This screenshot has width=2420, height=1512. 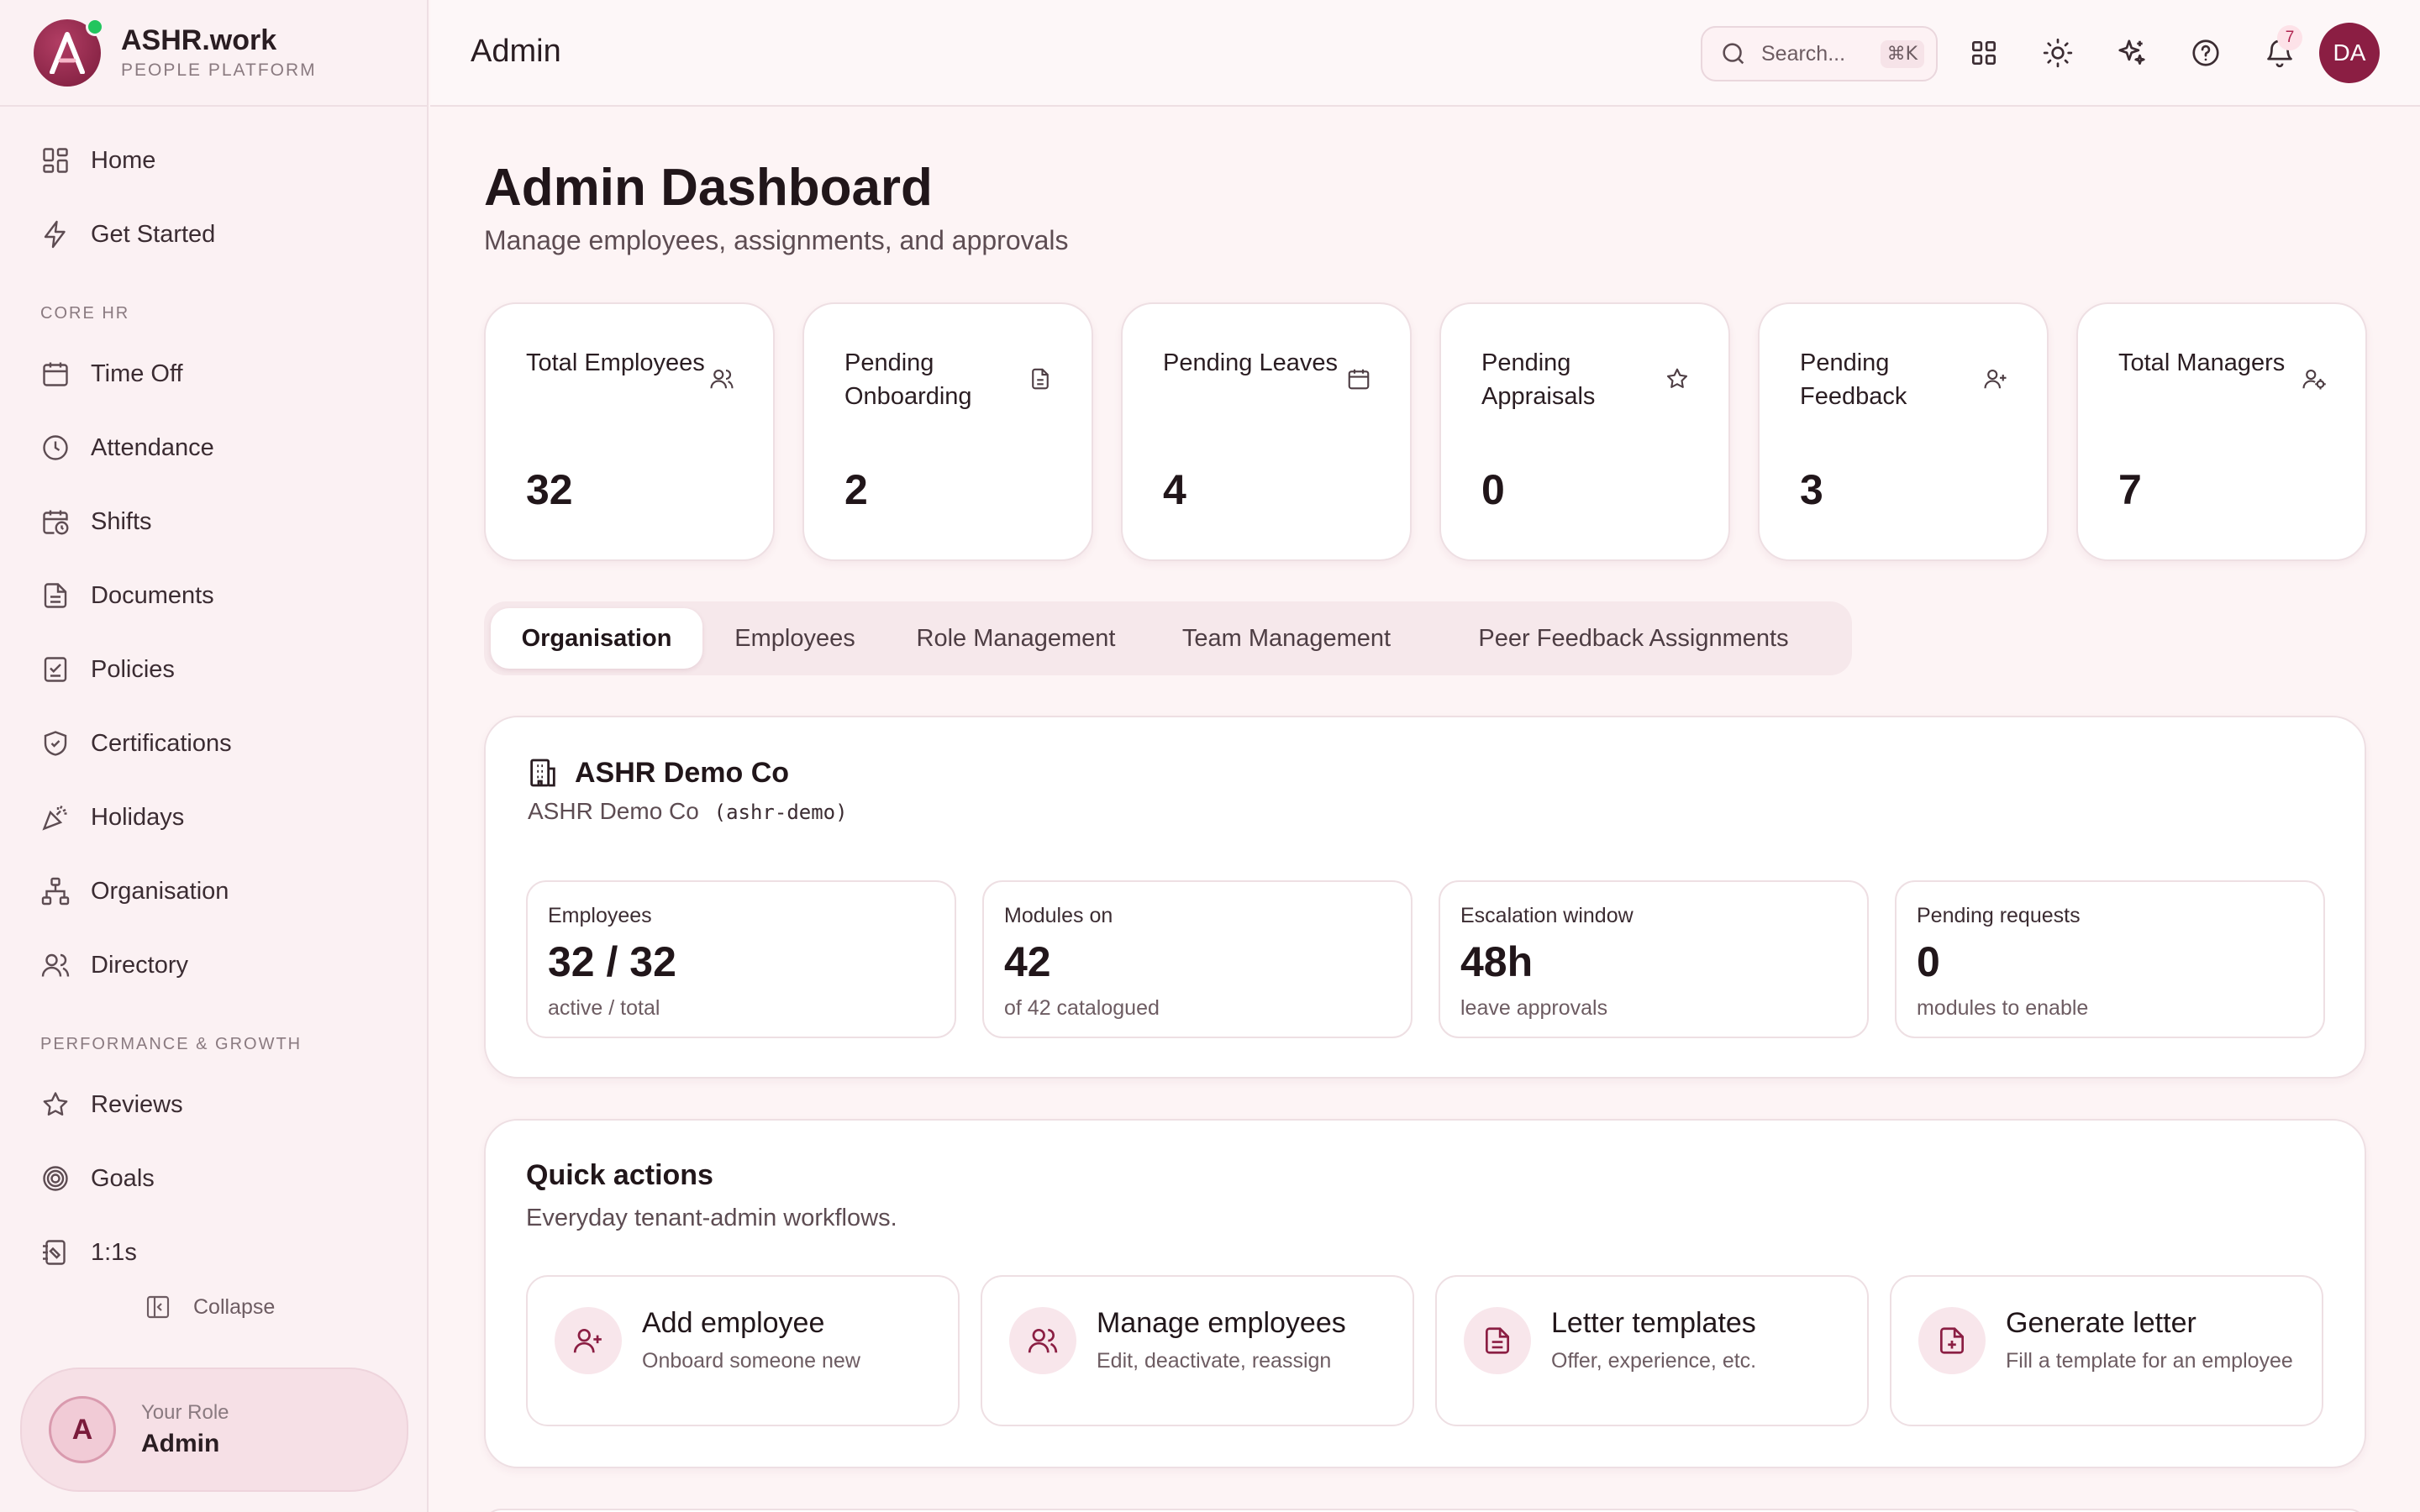 I want to click on add-employee-button: Add employee Onboard someone new, so click(x=743, y=1350).